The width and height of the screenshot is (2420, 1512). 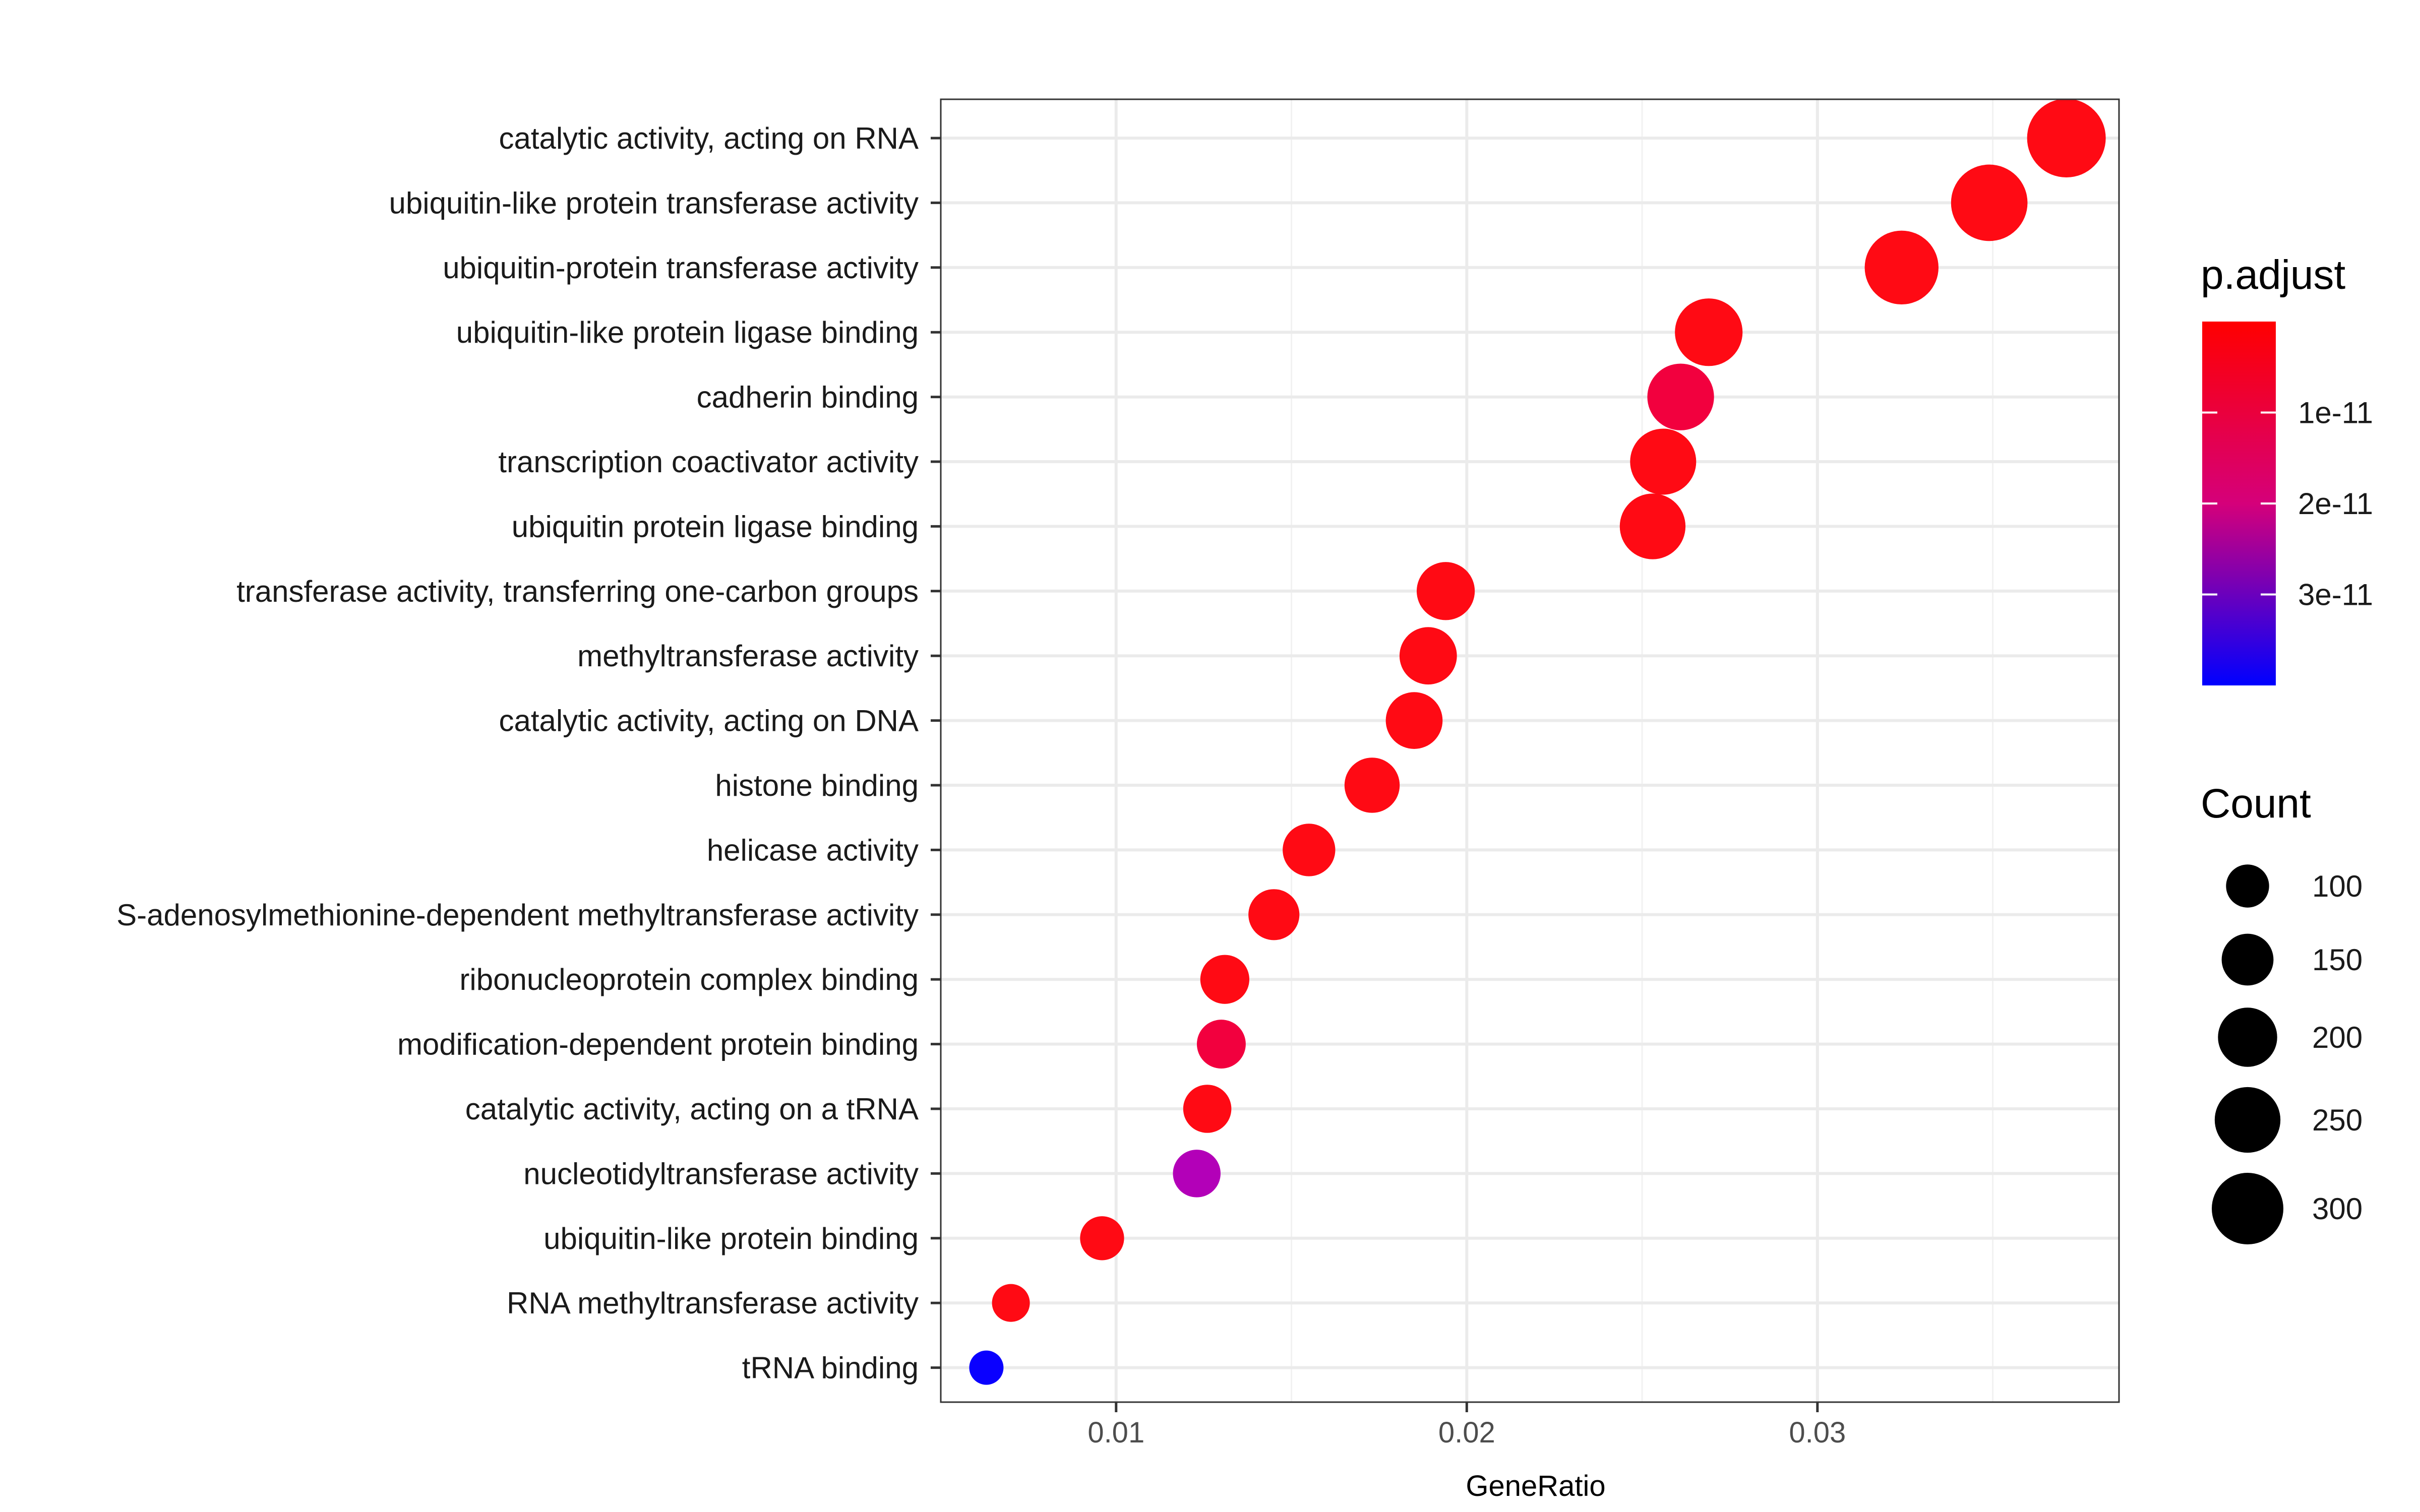 I want to click on x-tick-label: 0.02, so click(x=1466, y=1433).